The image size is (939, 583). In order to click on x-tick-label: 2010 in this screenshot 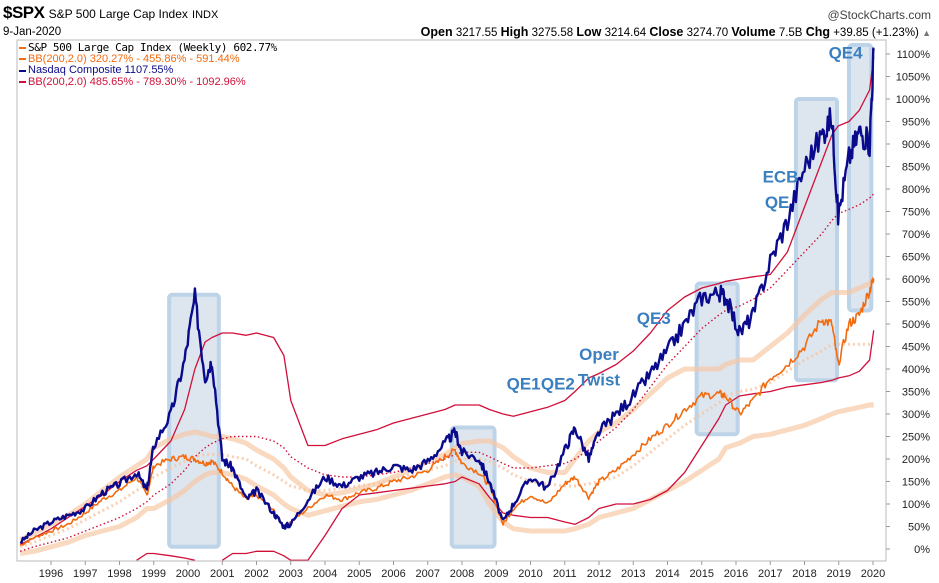, I will do `click(530, 574)`.